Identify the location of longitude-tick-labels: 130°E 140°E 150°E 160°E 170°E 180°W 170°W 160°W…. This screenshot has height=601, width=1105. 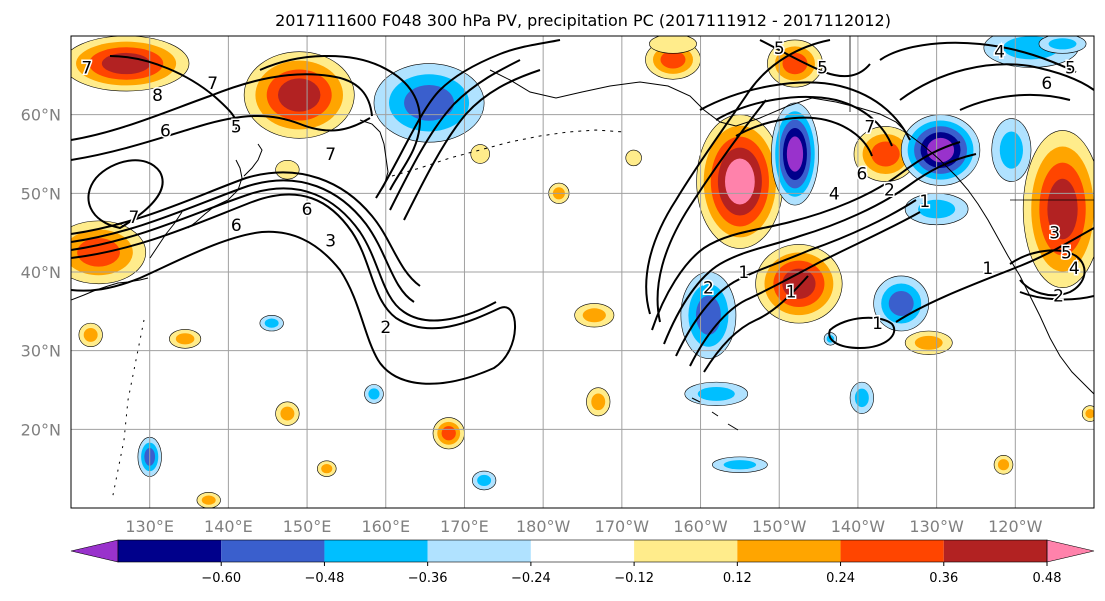
(583, 526).